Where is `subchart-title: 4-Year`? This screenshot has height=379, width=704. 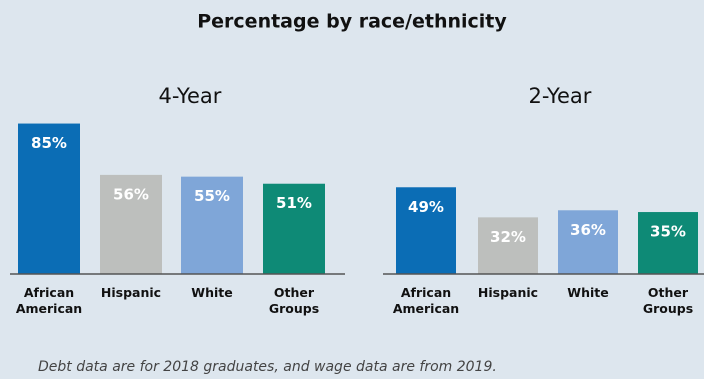 subchart-title: 4-Year is located at coordinates (190, 96).